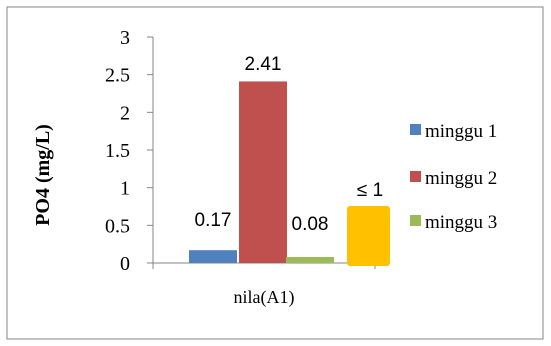 The width and height of the screenshot is (551, 346). Describe the element at coordinates (263, 64) in the screenshot. I see `data-label: 2.41` at that location.